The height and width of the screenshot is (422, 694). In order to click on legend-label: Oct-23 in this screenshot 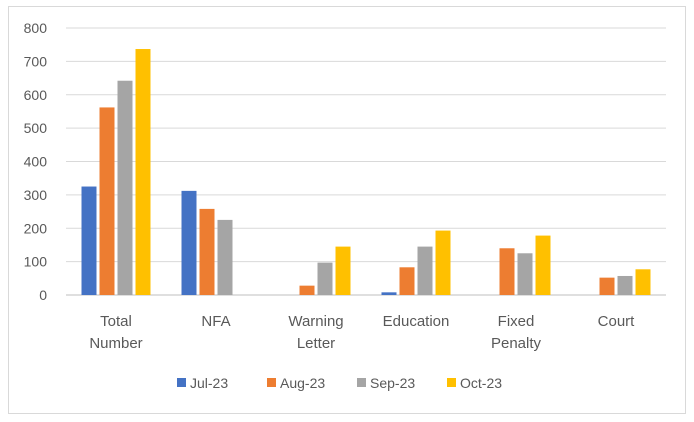, I will do `click(481, 383)`.